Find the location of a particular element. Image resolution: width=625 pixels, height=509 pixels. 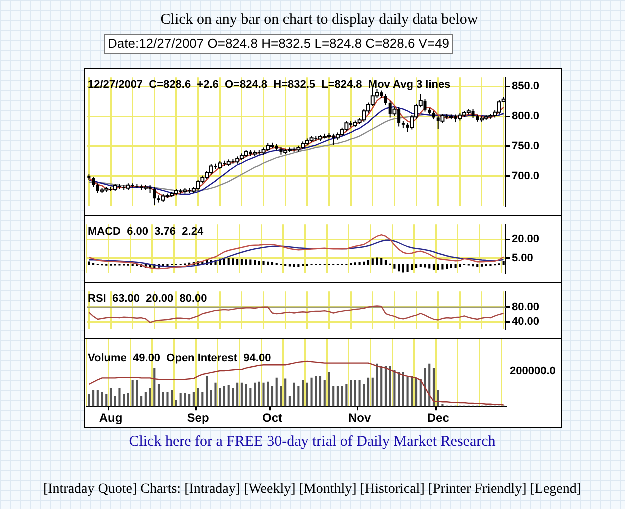

x-tick-label: Oct is located at coordinates (272, 418).